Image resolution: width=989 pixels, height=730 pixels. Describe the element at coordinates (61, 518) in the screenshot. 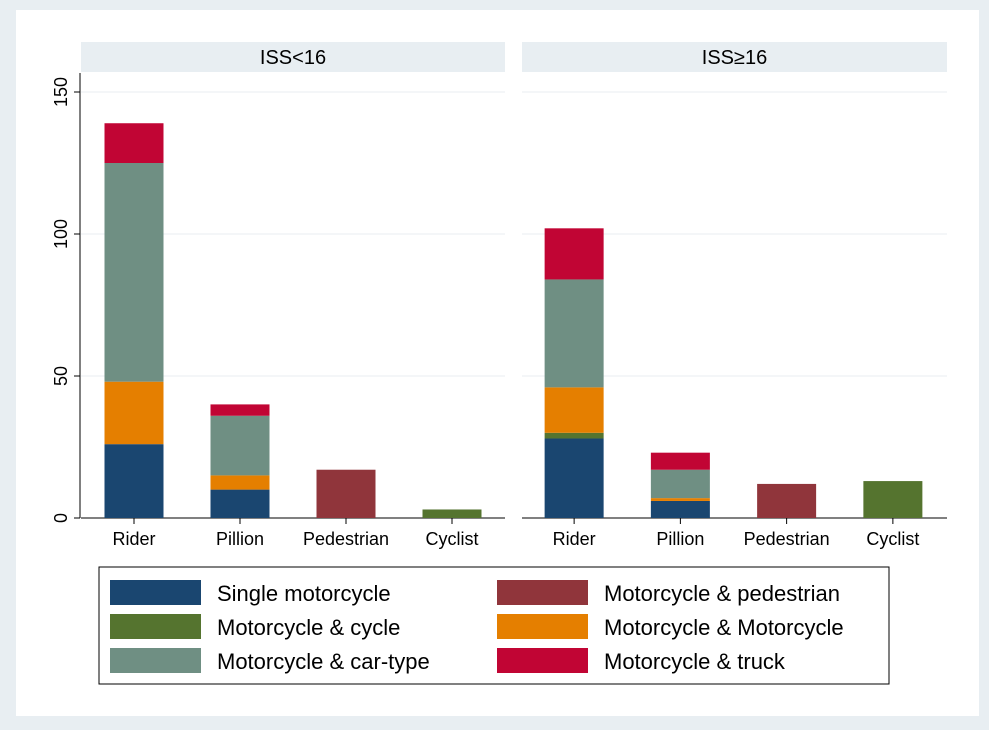

I see `y-tick-label: 0` at that location.